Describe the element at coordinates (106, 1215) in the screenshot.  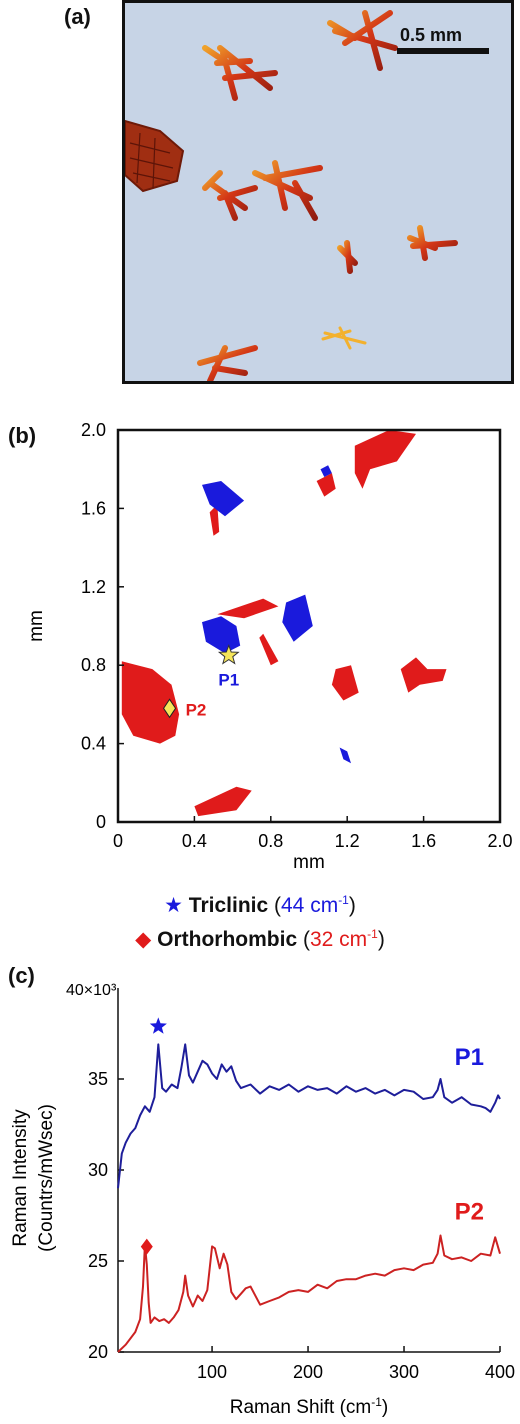
I see `spectra-y-ticks: 20 25 30 35` at that location.